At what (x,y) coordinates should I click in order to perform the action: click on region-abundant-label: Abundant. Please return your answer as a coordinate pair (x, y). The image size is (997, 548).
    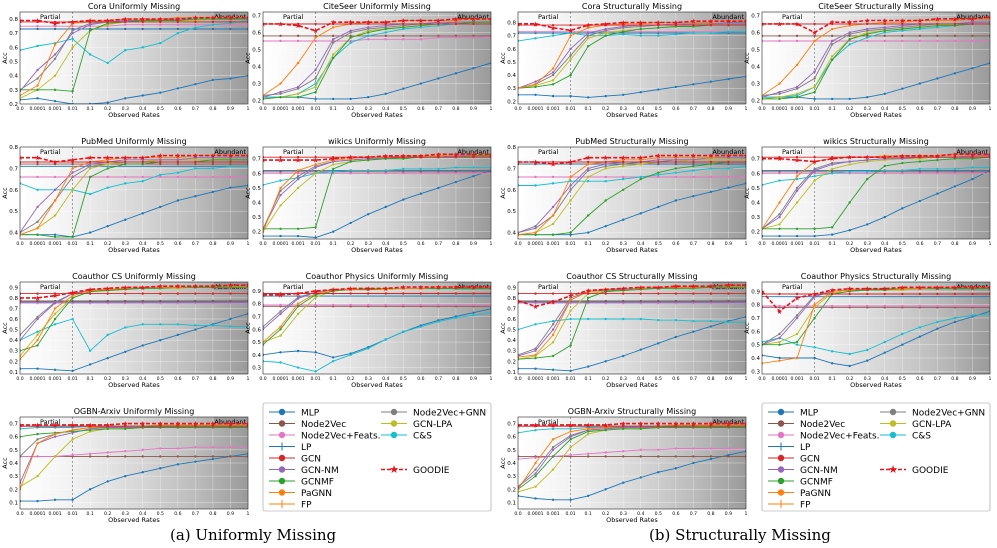
    Looking at the image, I should click on (230, 152).